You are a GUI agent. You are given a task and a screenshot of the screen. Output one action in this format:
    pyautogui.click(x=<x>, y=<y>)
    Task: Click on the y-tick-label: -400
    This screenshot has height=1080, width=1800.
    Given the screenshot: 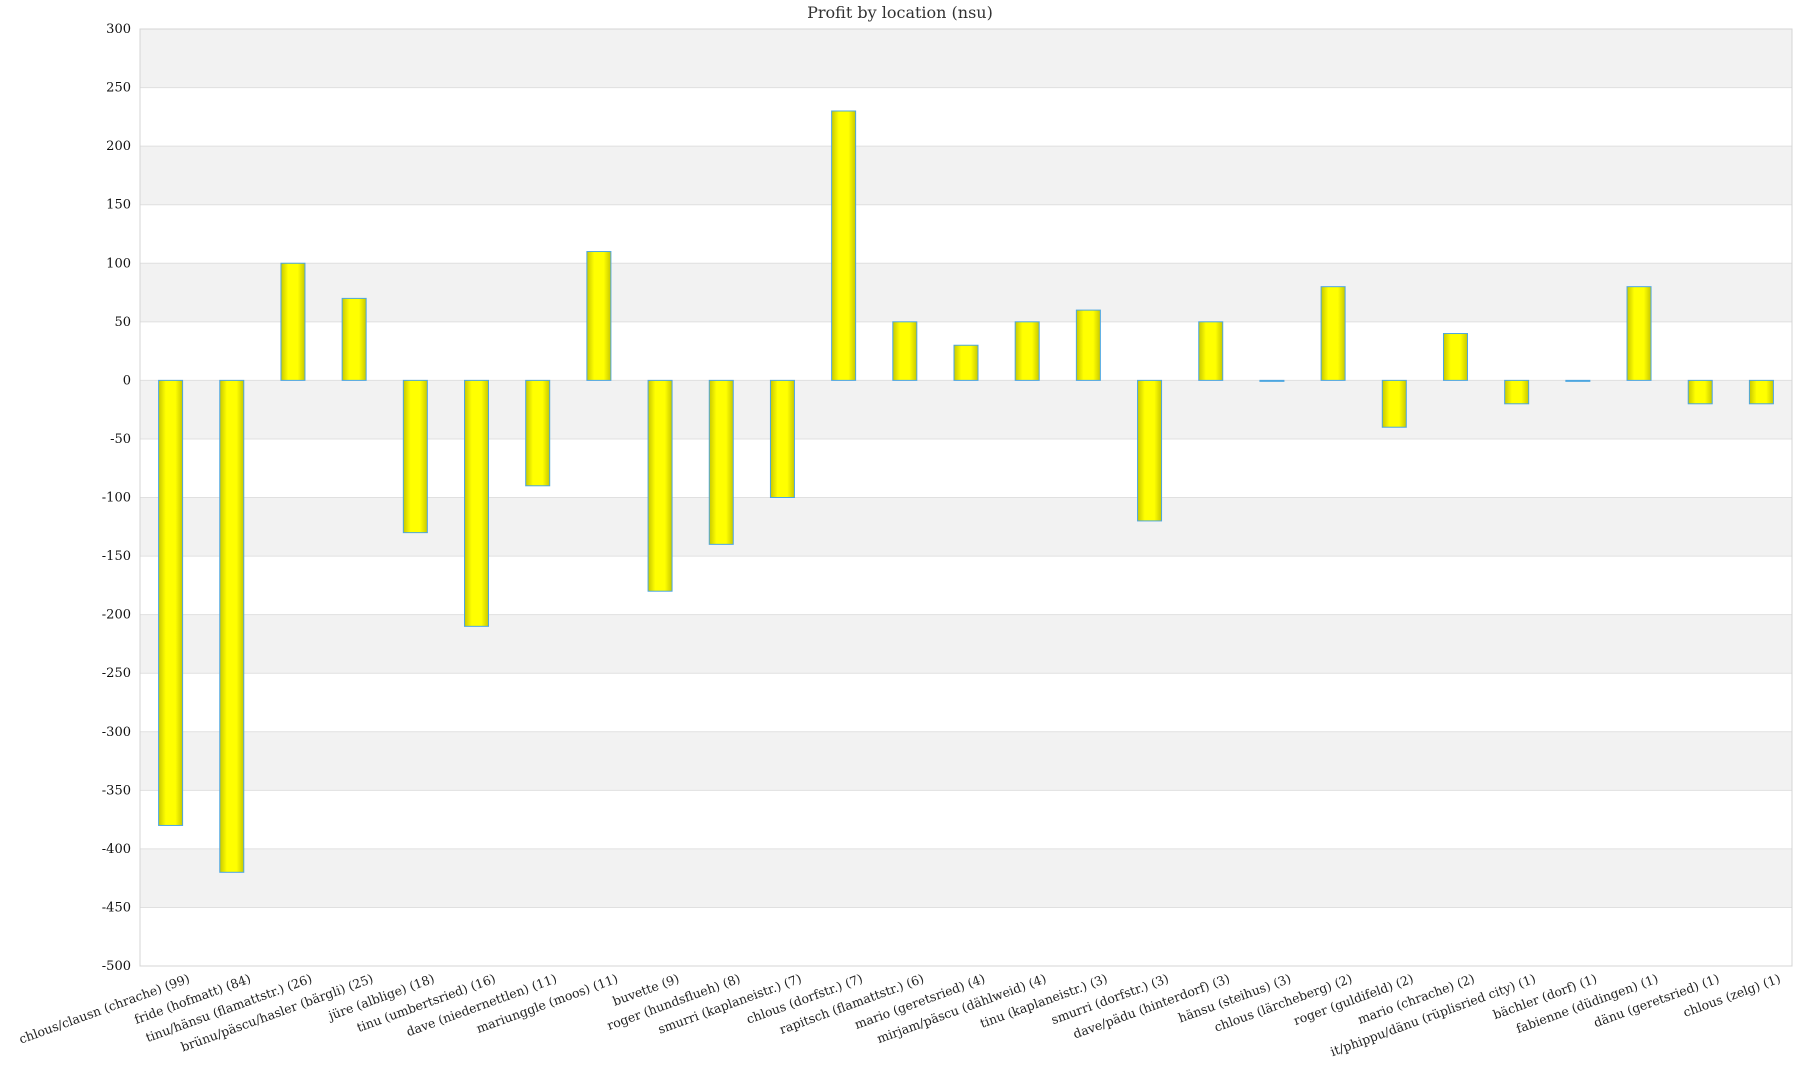 What is the action you would take?
    pyautogui.click(x=116, y=849)
    